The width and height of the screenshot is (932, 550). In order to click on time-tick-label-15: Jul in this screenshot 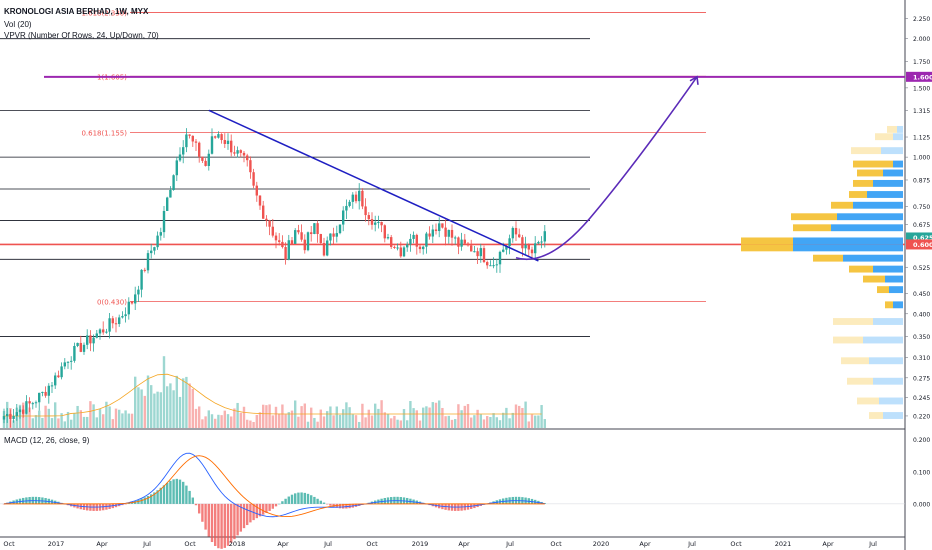, I will do `click(691, 544)`.